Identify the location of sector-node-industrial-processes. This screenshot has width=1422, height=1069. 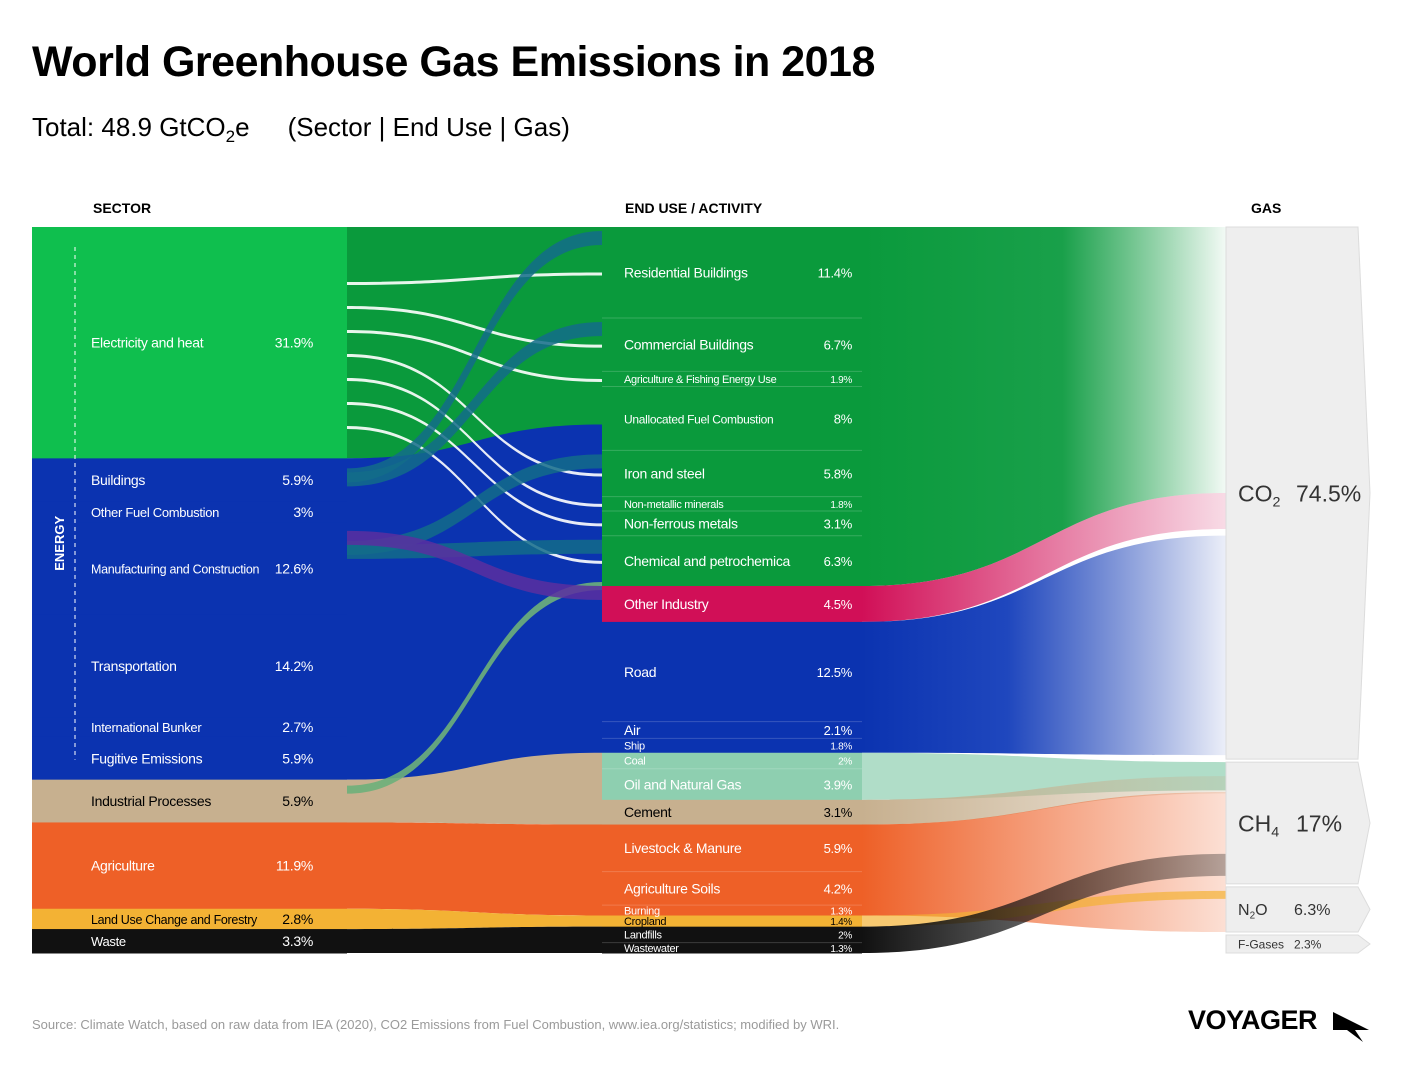
(189, 801).